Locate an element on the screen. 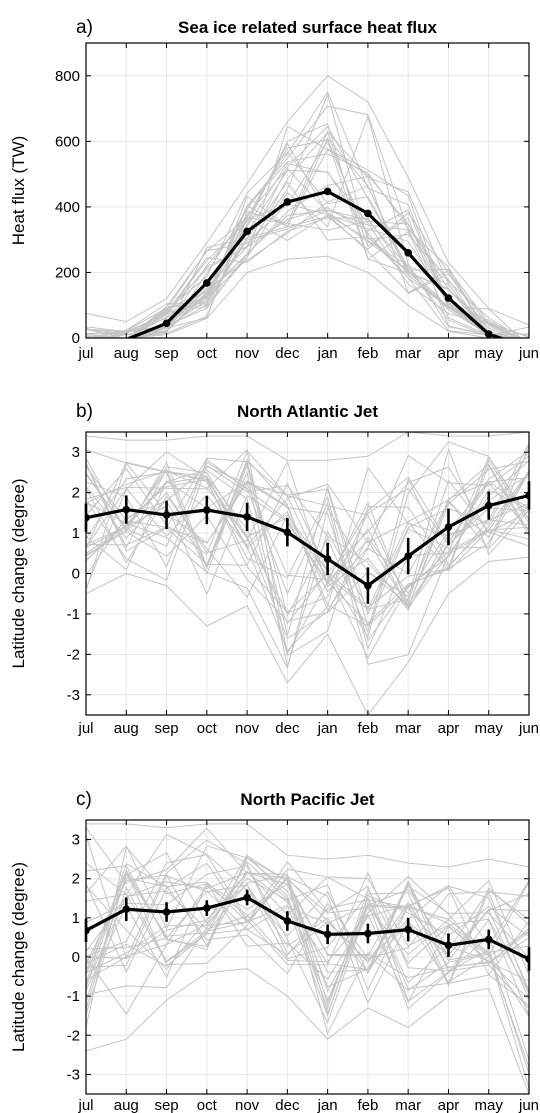 The image size is (540, 1113). y-tick-label: -1 is located at coordinates (73, 614).